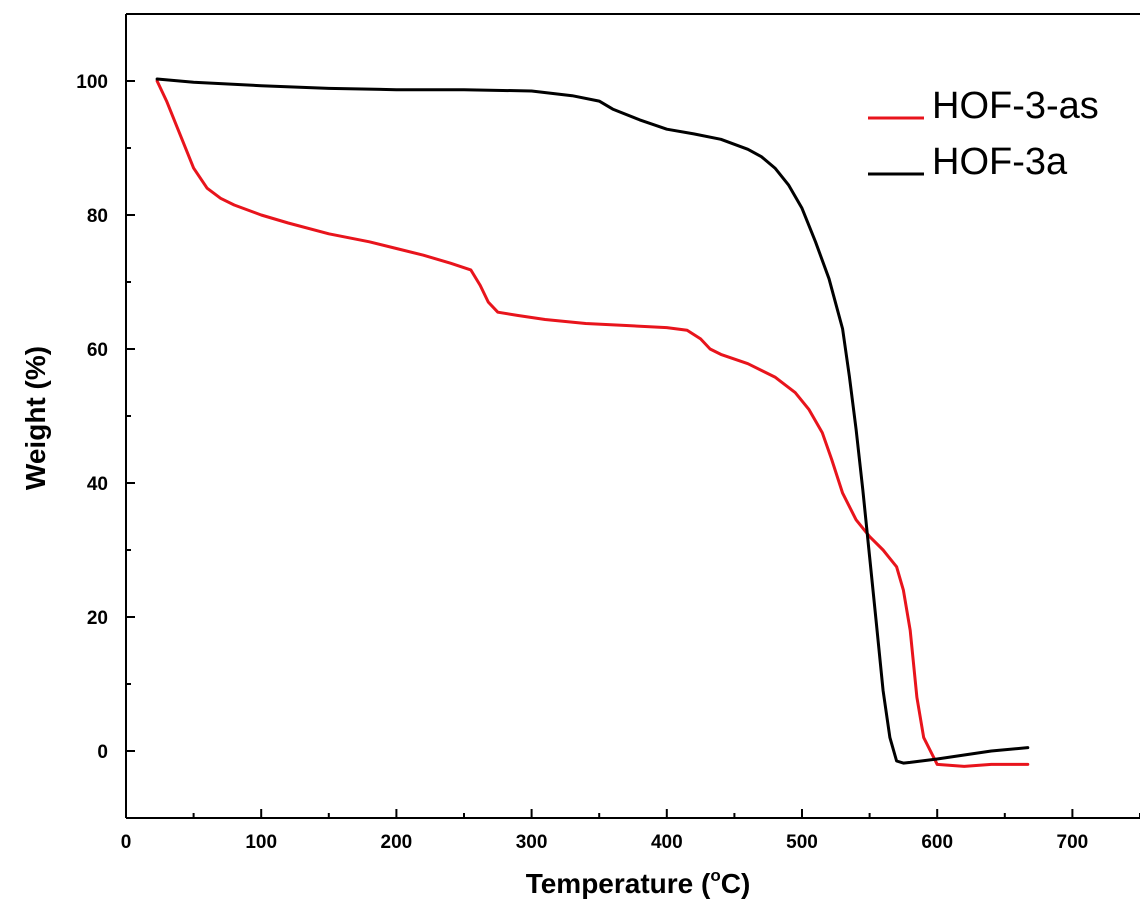 The height and width of the screenshot is (906, 1140). What do you see at coordinates (937, 842) in the screenshot?
I see `x-tick-label: 600` at bounding box center [937, 842].